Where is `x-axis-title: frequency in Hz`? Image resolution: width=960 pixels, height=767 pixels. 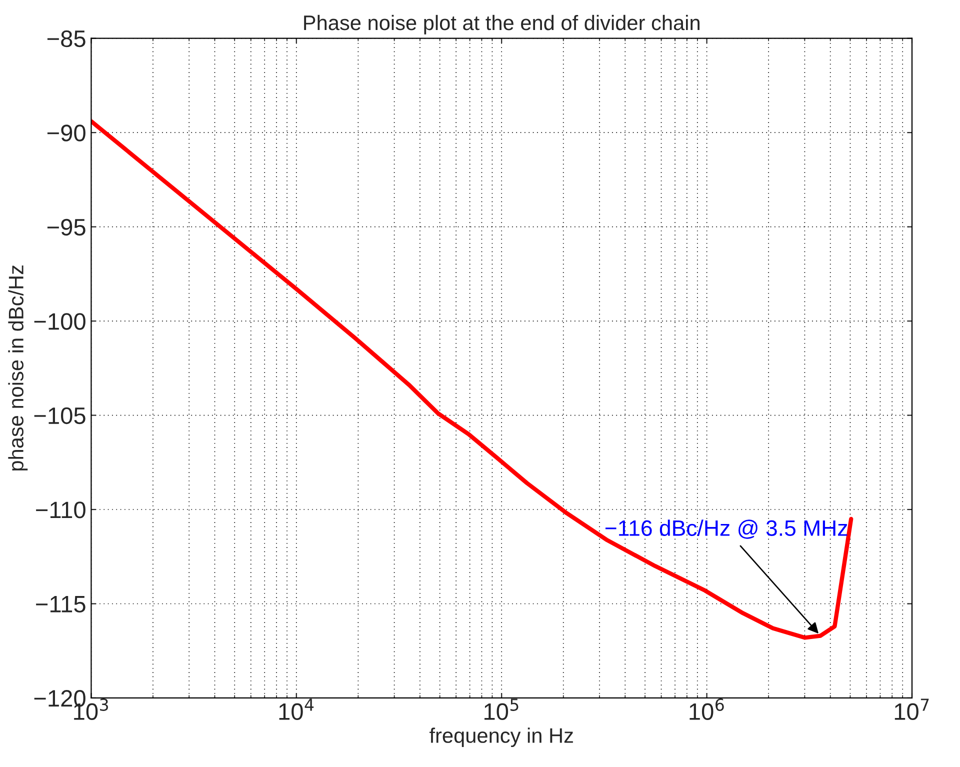 x-axis-title: frequency in Hz is located at coordinates (501, 738).